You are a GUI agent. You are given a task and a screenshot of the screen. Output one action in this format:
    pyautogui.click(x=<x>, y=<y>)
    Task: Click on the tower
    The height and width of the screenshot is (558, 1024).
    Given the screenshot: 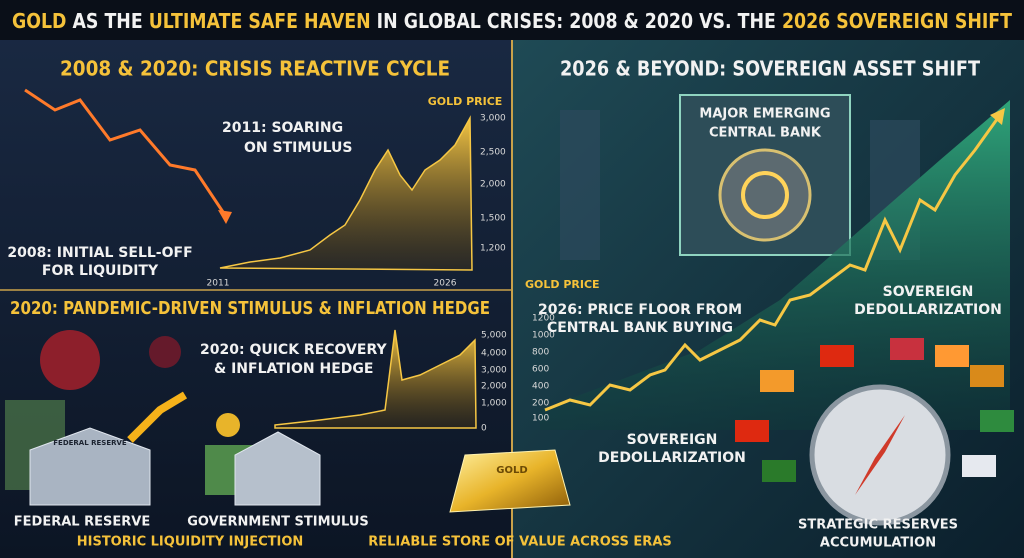 What is the action you would take?
    pyautogui.click(x=580, y=185)
    